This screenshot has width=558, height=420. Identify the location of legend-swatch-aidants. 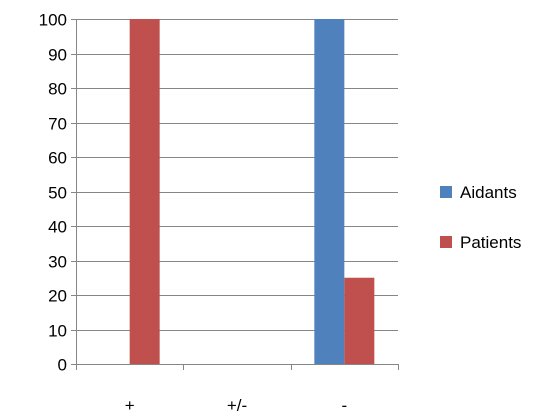
(446, 192).